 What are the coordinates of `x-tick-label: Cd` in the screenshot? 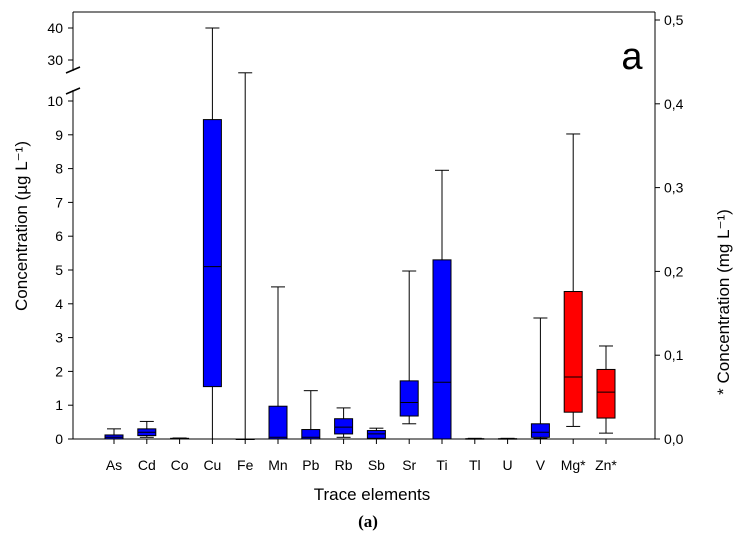 It's located at (147, 465).